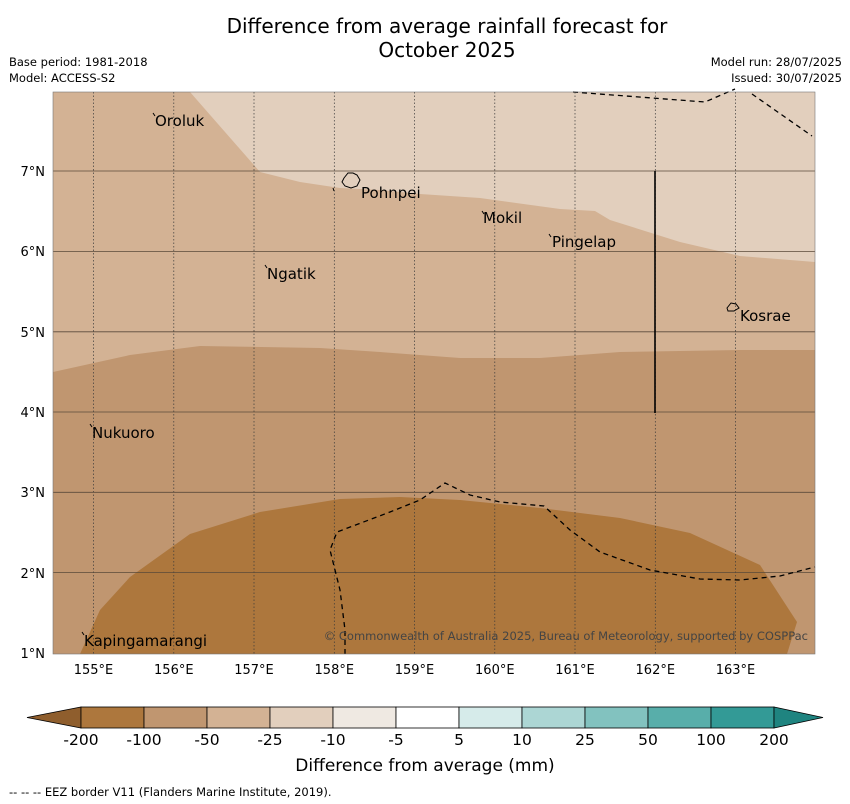 Image resolution: width=850 pixels, height=804 pixels. What do you see at coordinates (78, 62) in the screenshot?
I see `base-period: Base period: 1981-2018` at bounding box center [78, 62].